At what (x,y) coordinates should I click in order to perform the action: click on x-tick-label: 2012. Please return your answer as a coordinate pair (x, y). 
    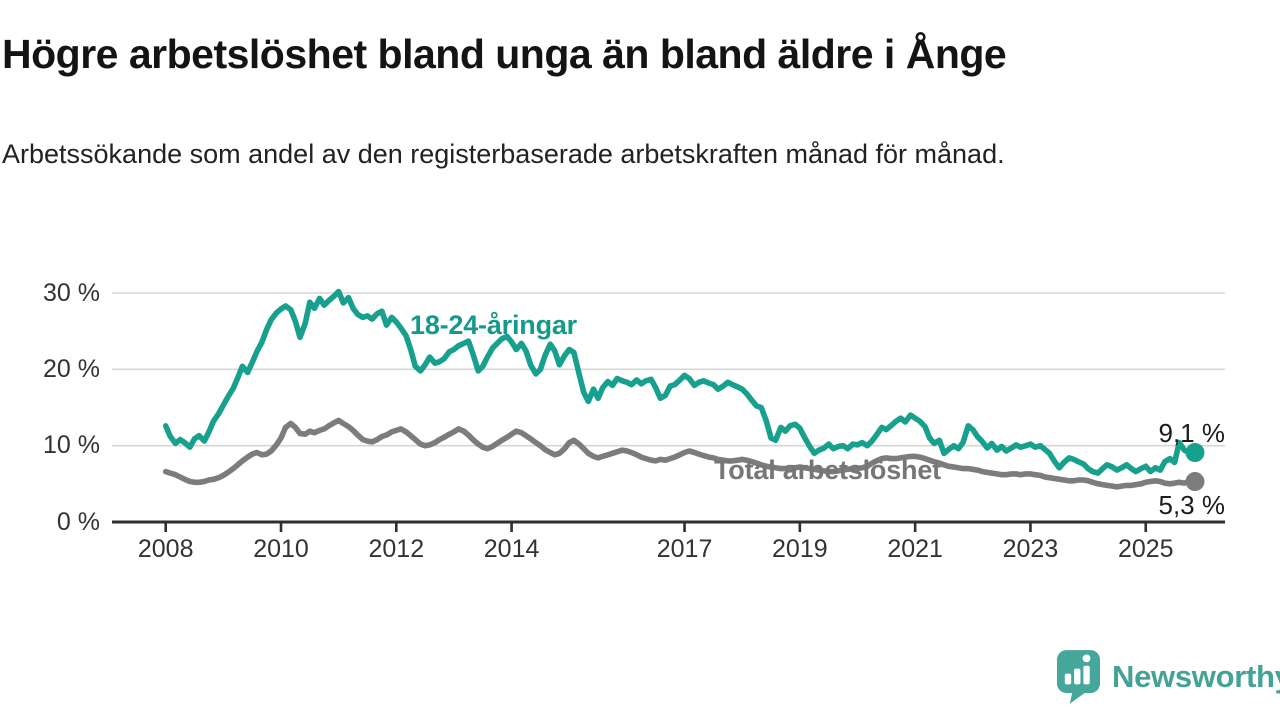
    Looking at the image, I should click on (396, 549).